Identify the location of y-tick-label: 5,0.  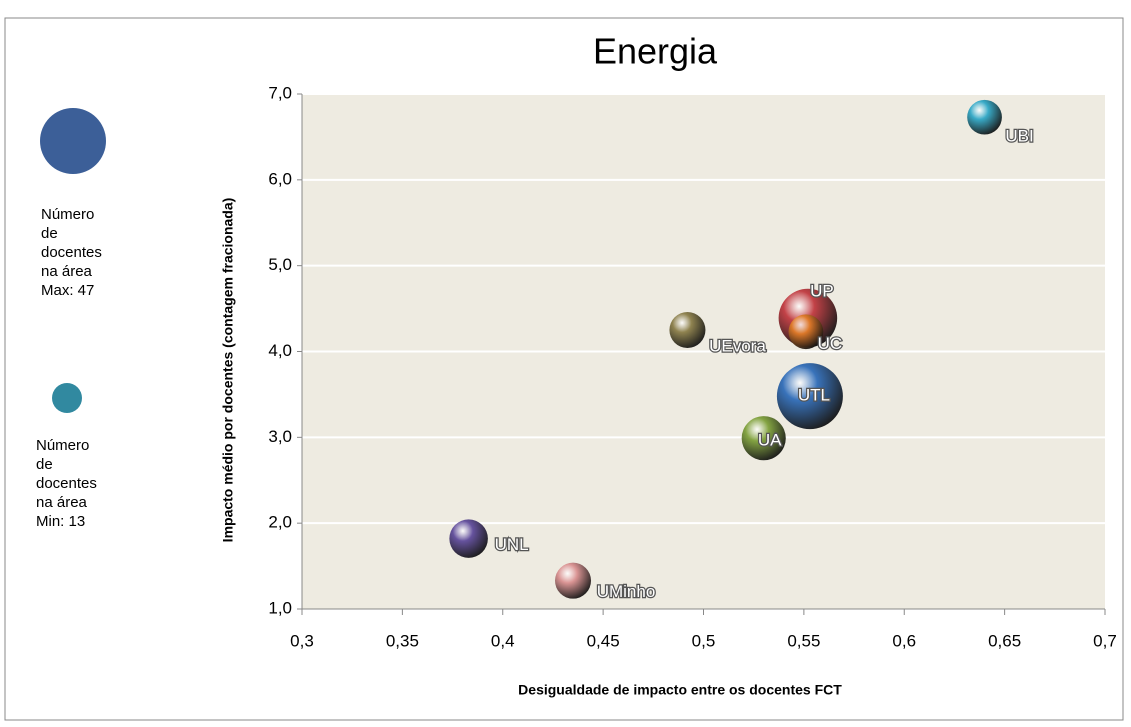
(280, 264).